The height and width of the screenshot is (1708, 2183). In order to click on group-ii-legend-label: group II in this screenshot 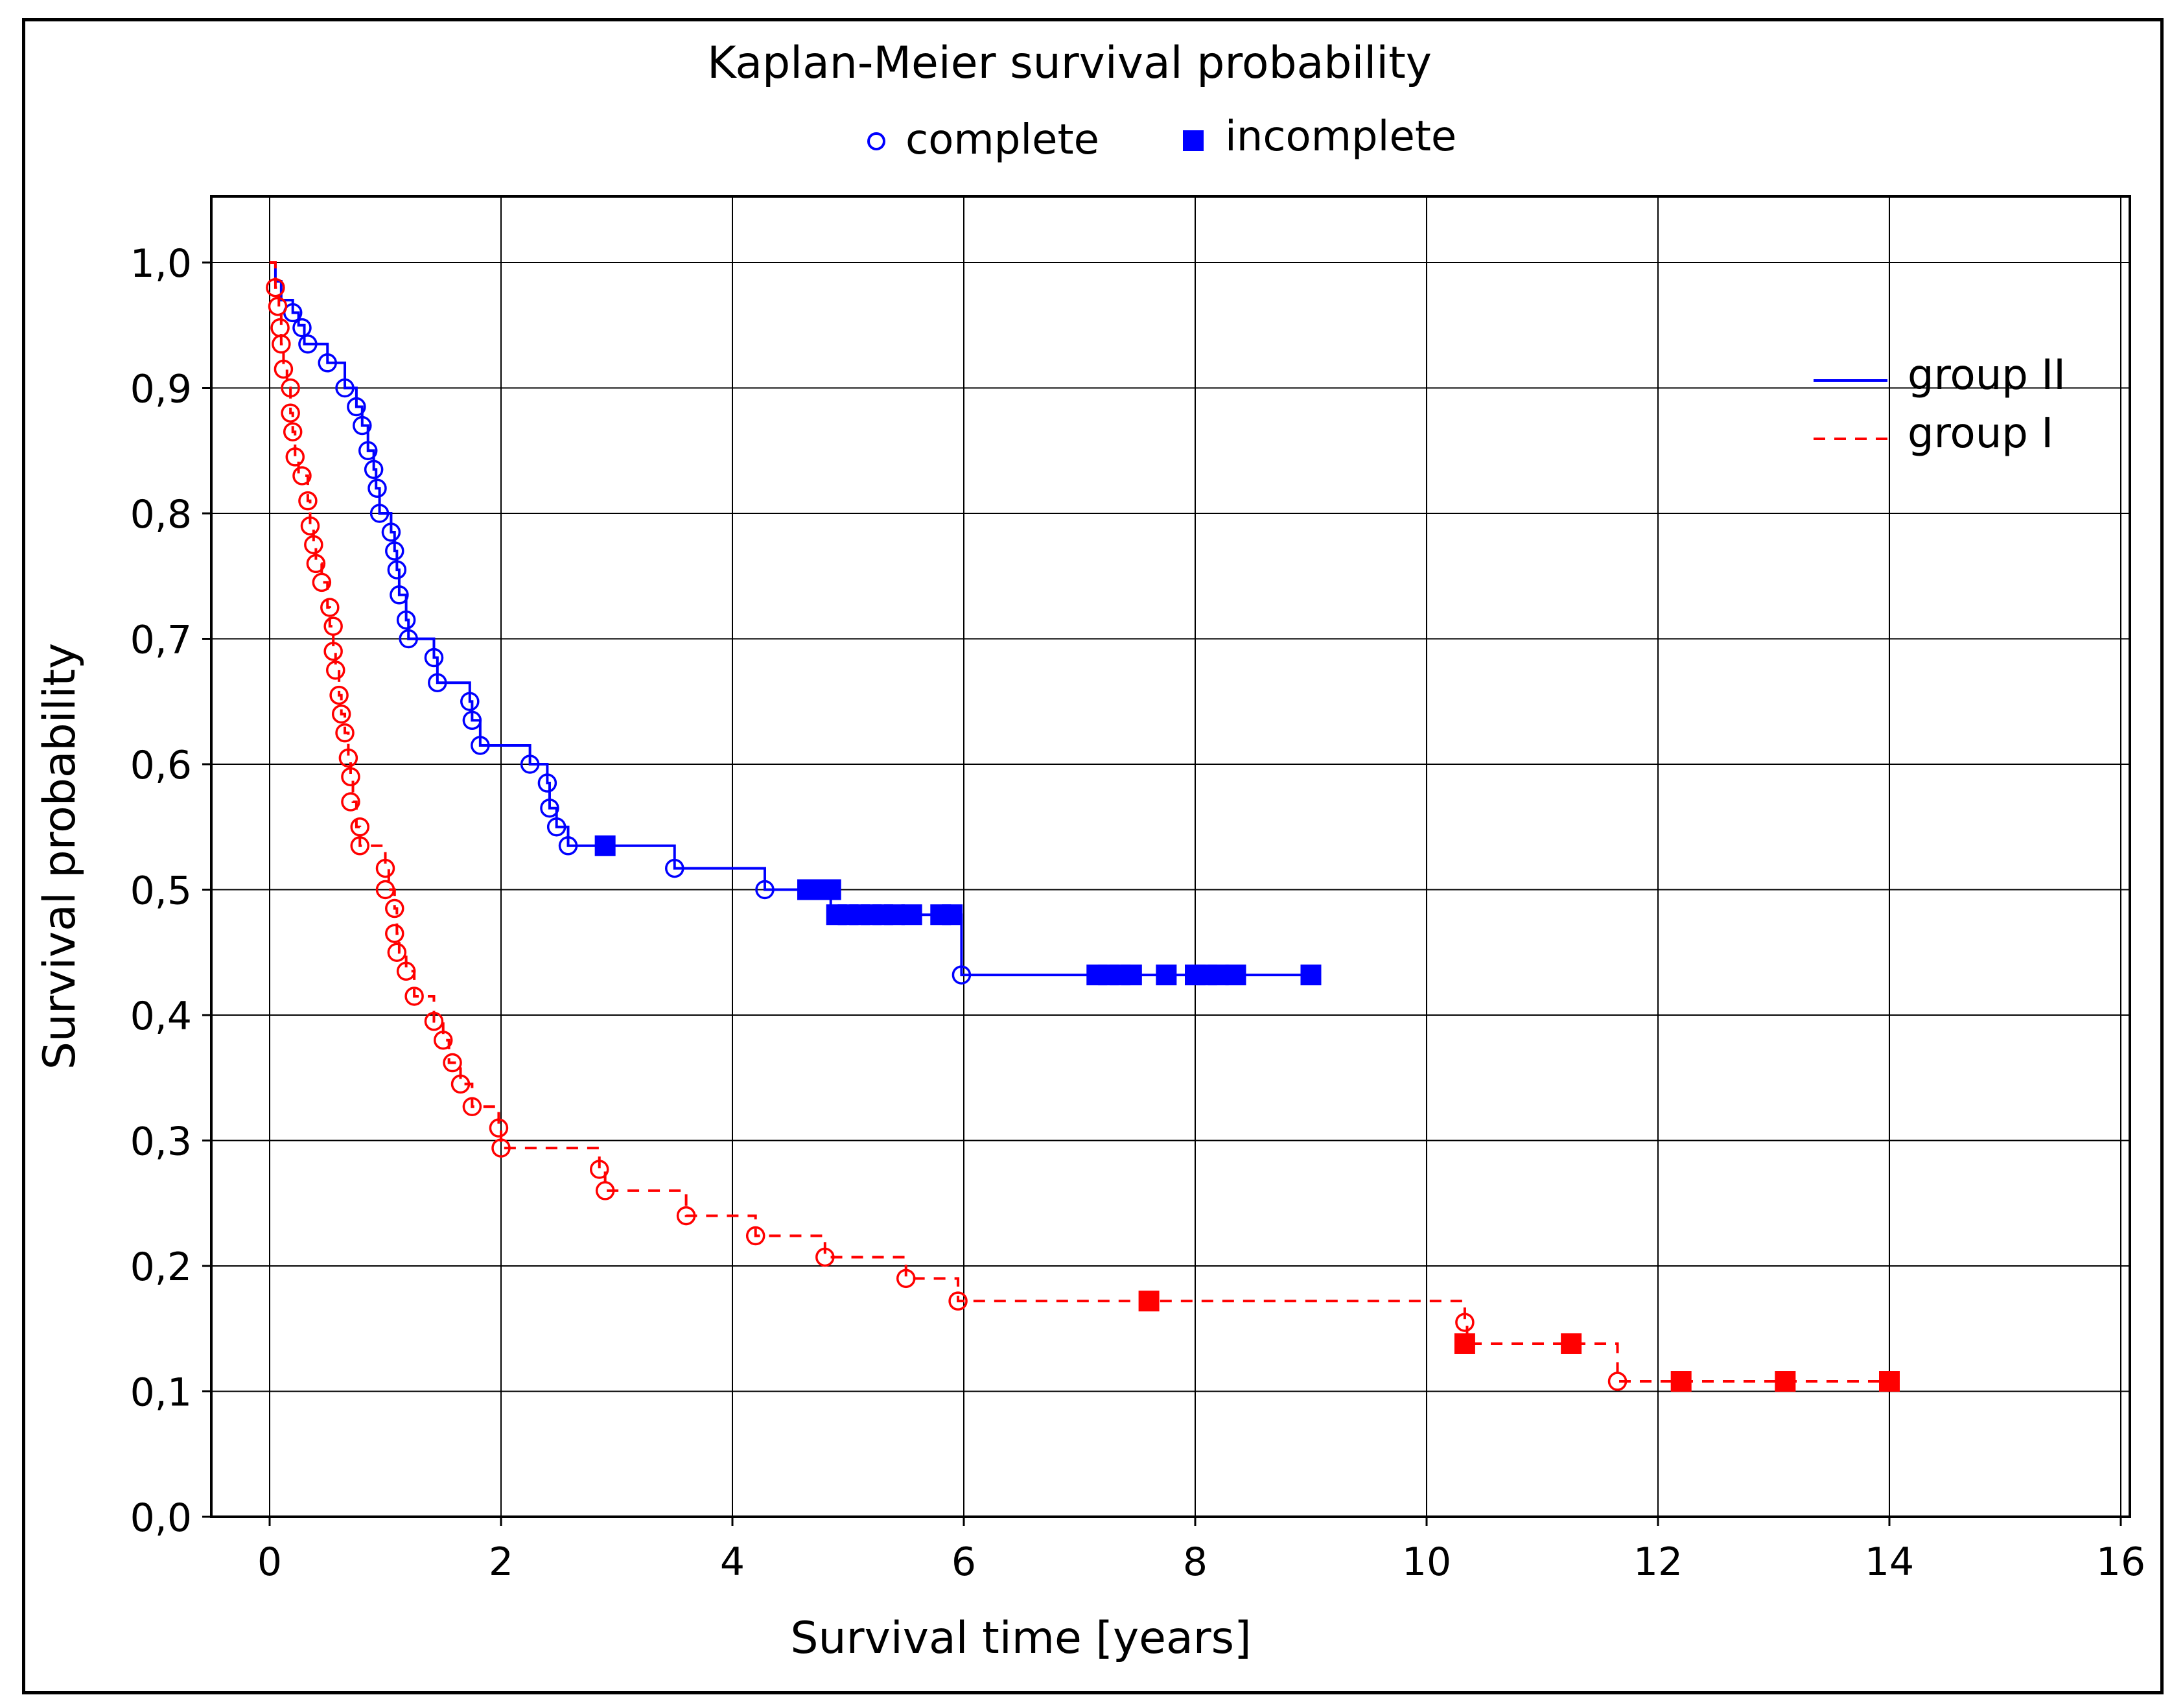, I will do `click(1987, 375)`.